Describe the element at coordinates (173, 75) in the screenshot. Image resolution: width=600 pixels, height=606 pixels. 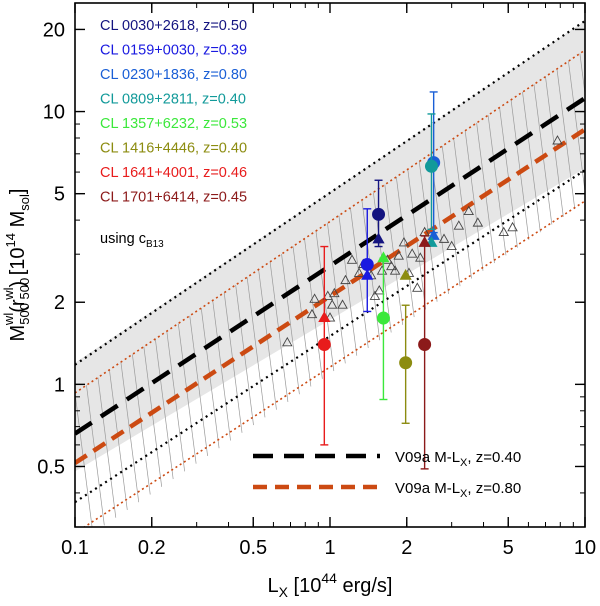
I see `legend-entry: CL 0230+1836, z=0.80` at that location.